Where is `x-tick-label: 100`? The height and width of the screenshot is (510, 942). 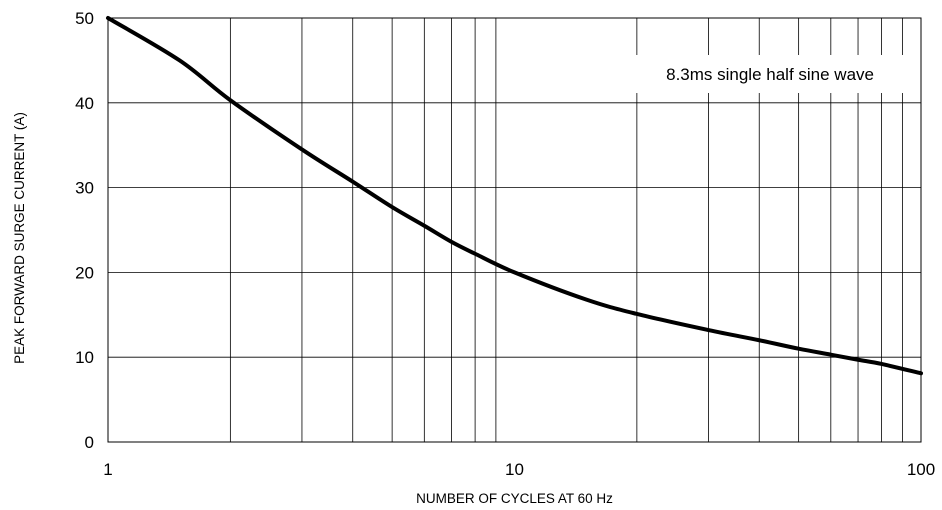 x-tick-label: 100 is located at coordinates (921, 469).